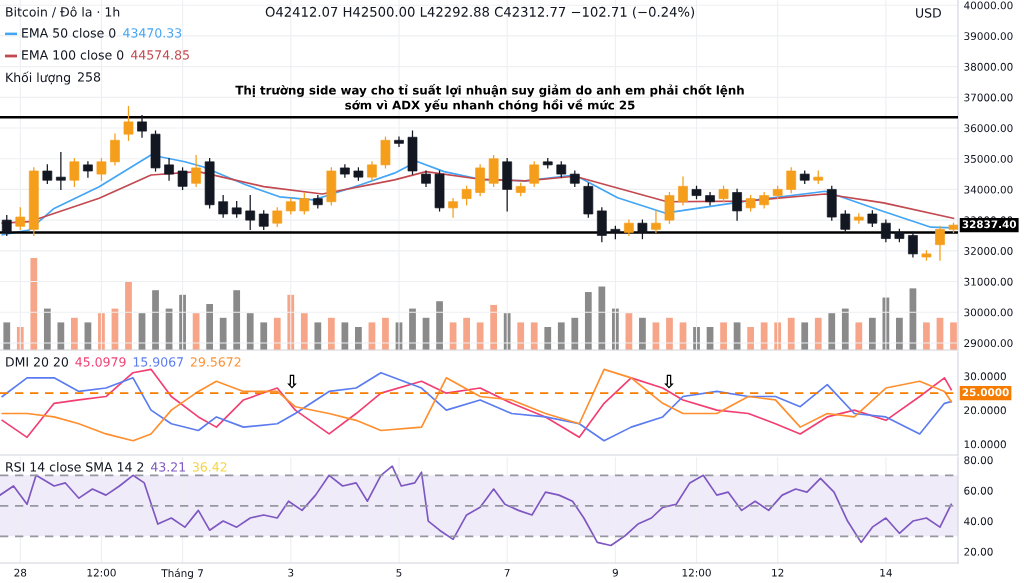 The width and height of the screenshot is (1024, 583). I want to click on y-tick-label: 40.00, so click(978, 521).